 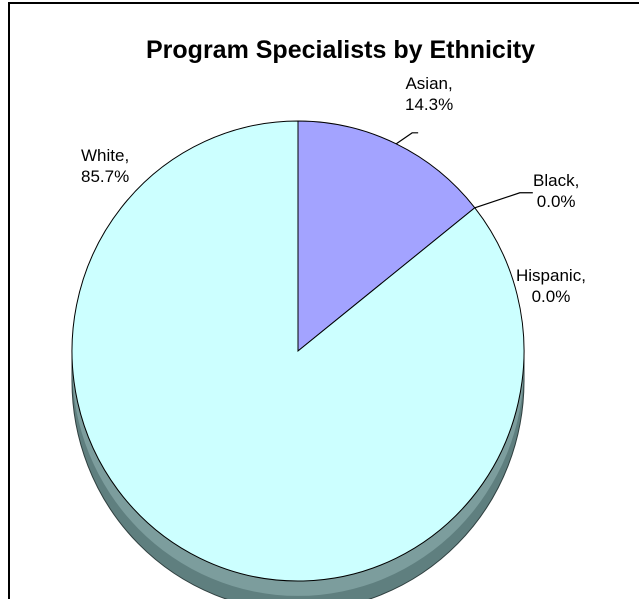 What do you see at coordinates (464, 170) in the screenshot?
I see `leader-lines` at bounding box center [464, 170].